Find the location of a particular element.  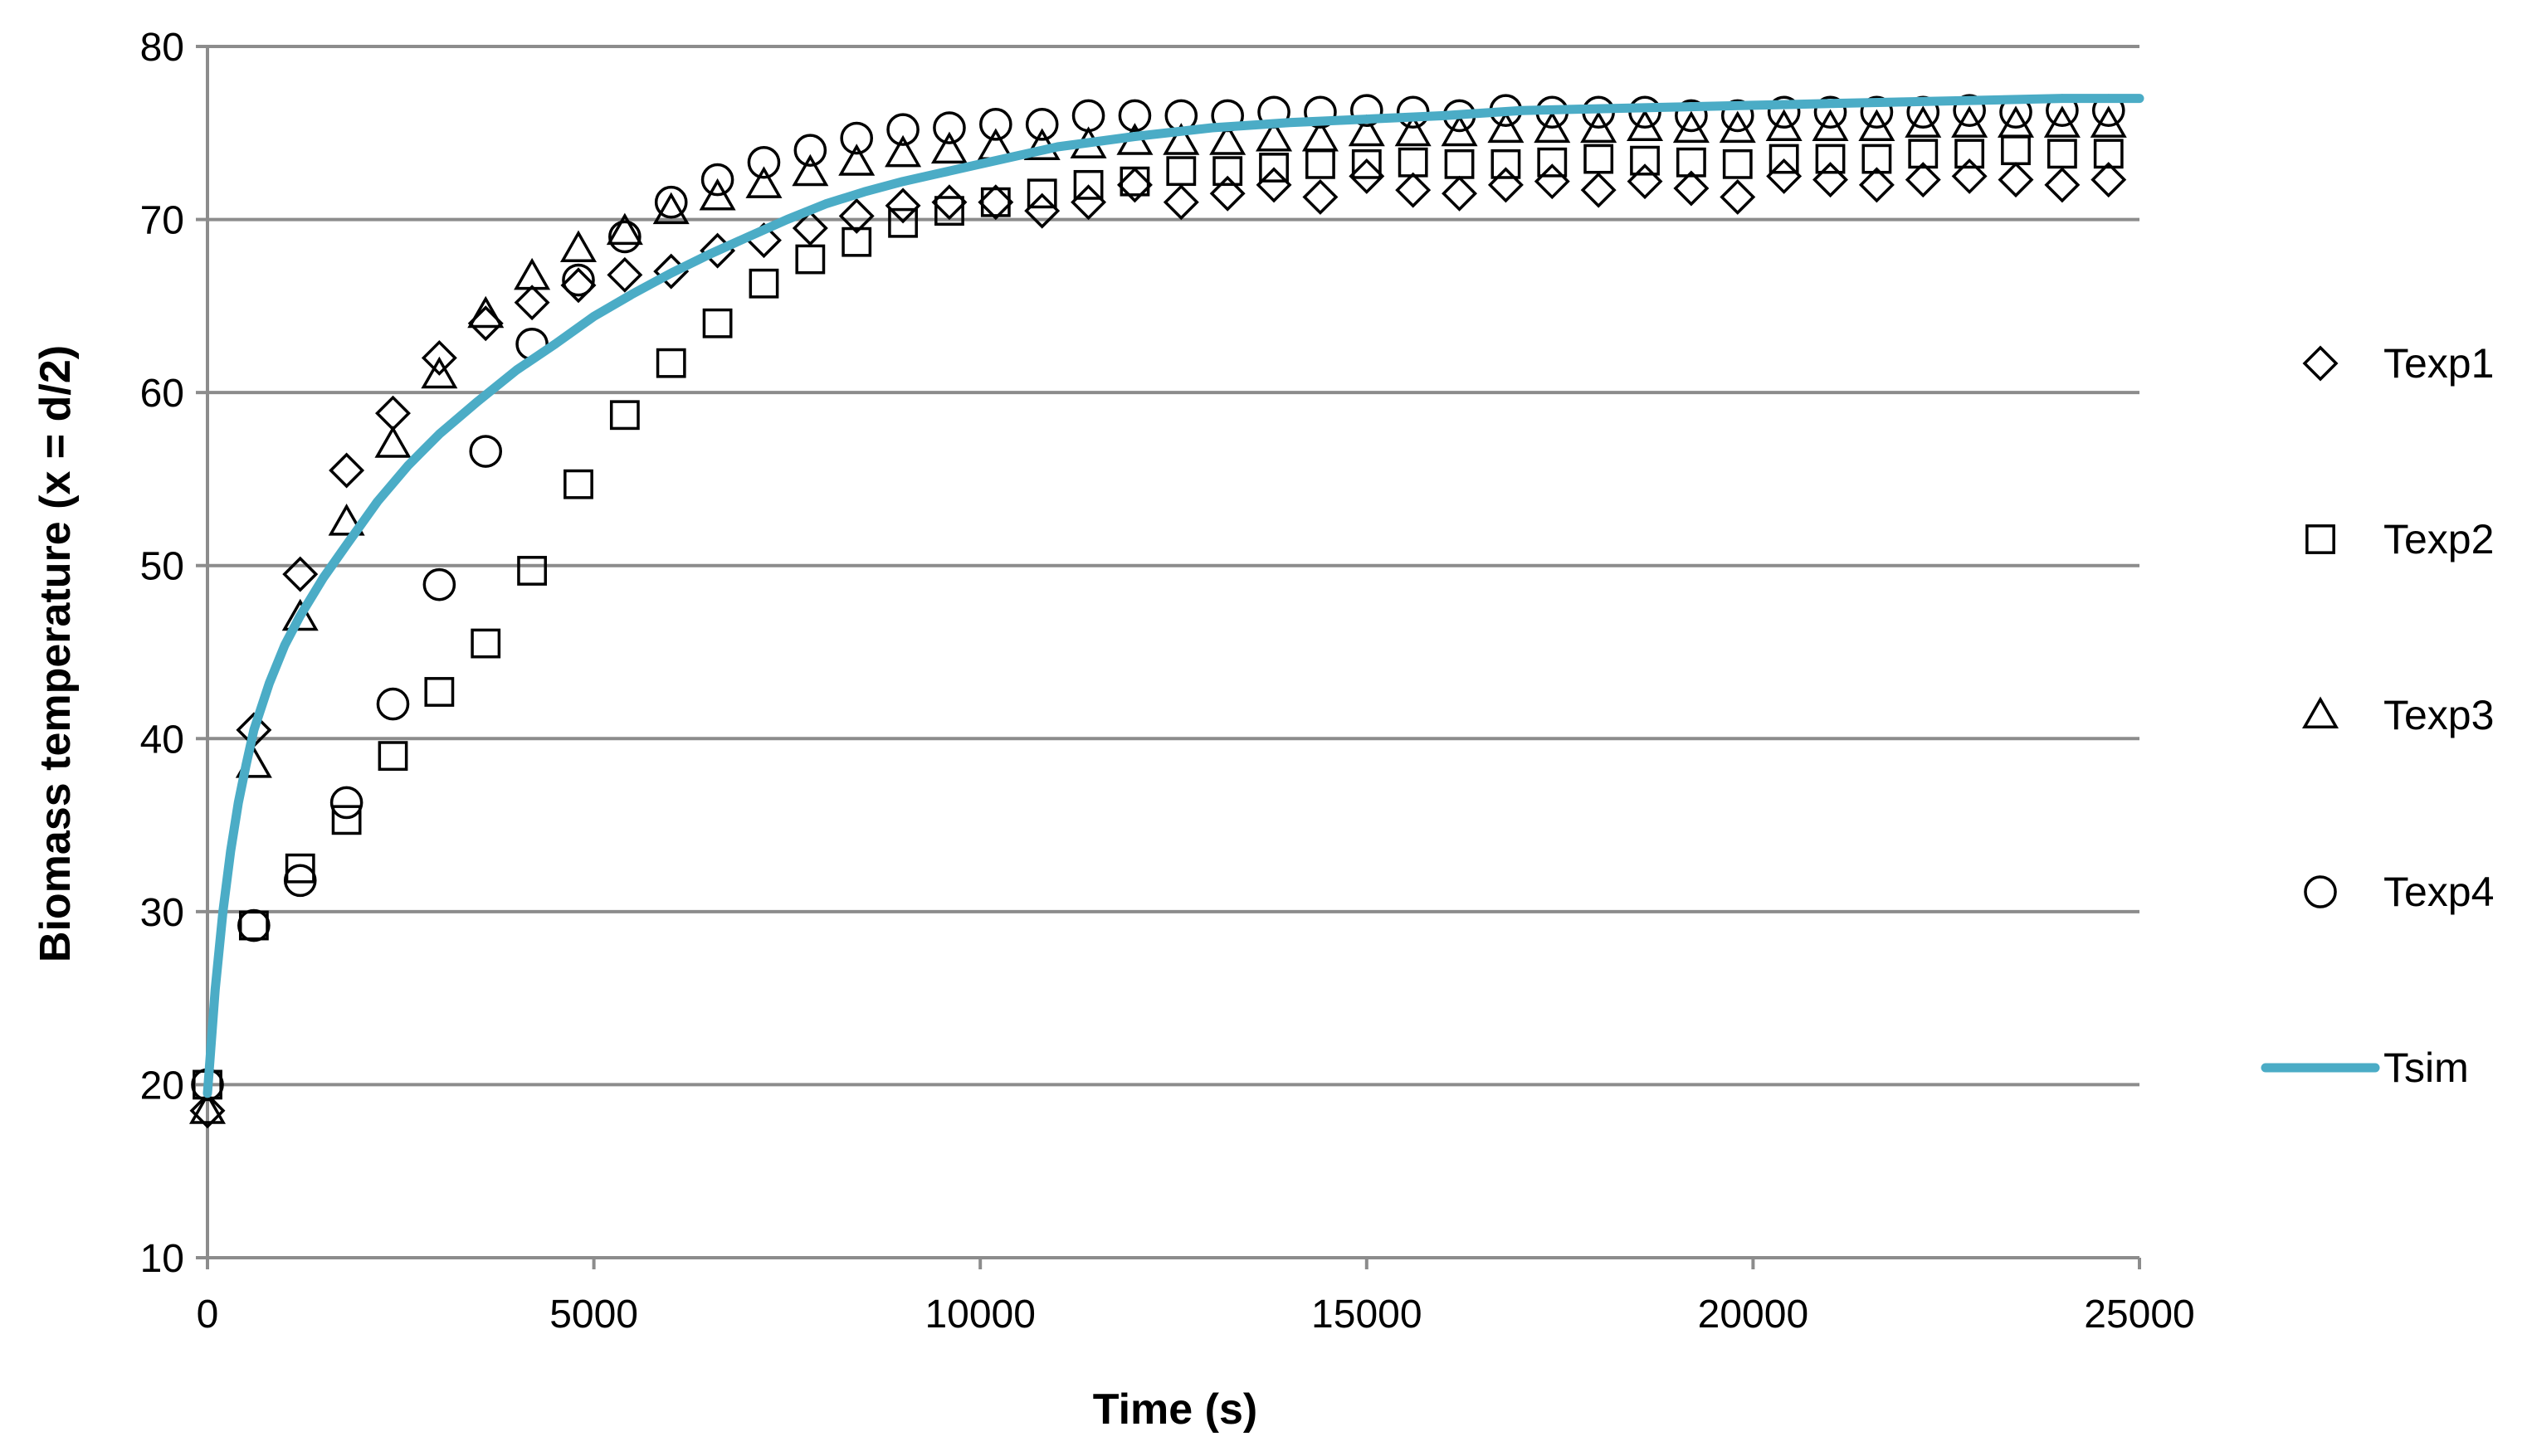

y-tick-label: 20 is located at coordinates (162, 1086).